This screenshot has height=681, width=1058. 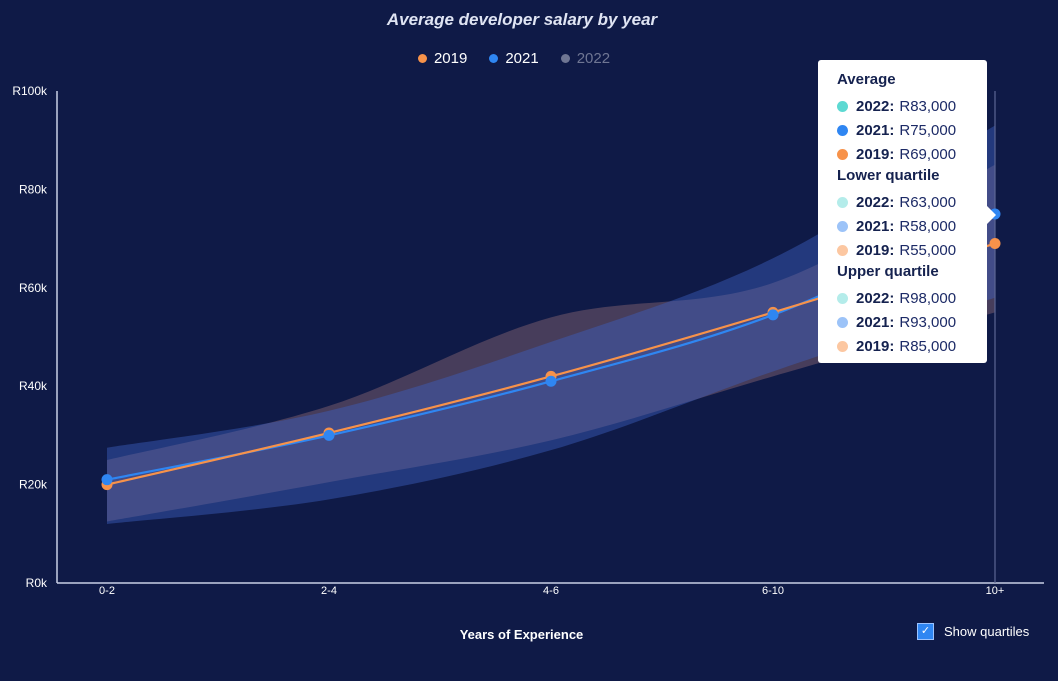 What do you see at coordinates (30, 91) in the screenshot?
I see `y-tick-label: R100k` at bounding box center [30, 91].